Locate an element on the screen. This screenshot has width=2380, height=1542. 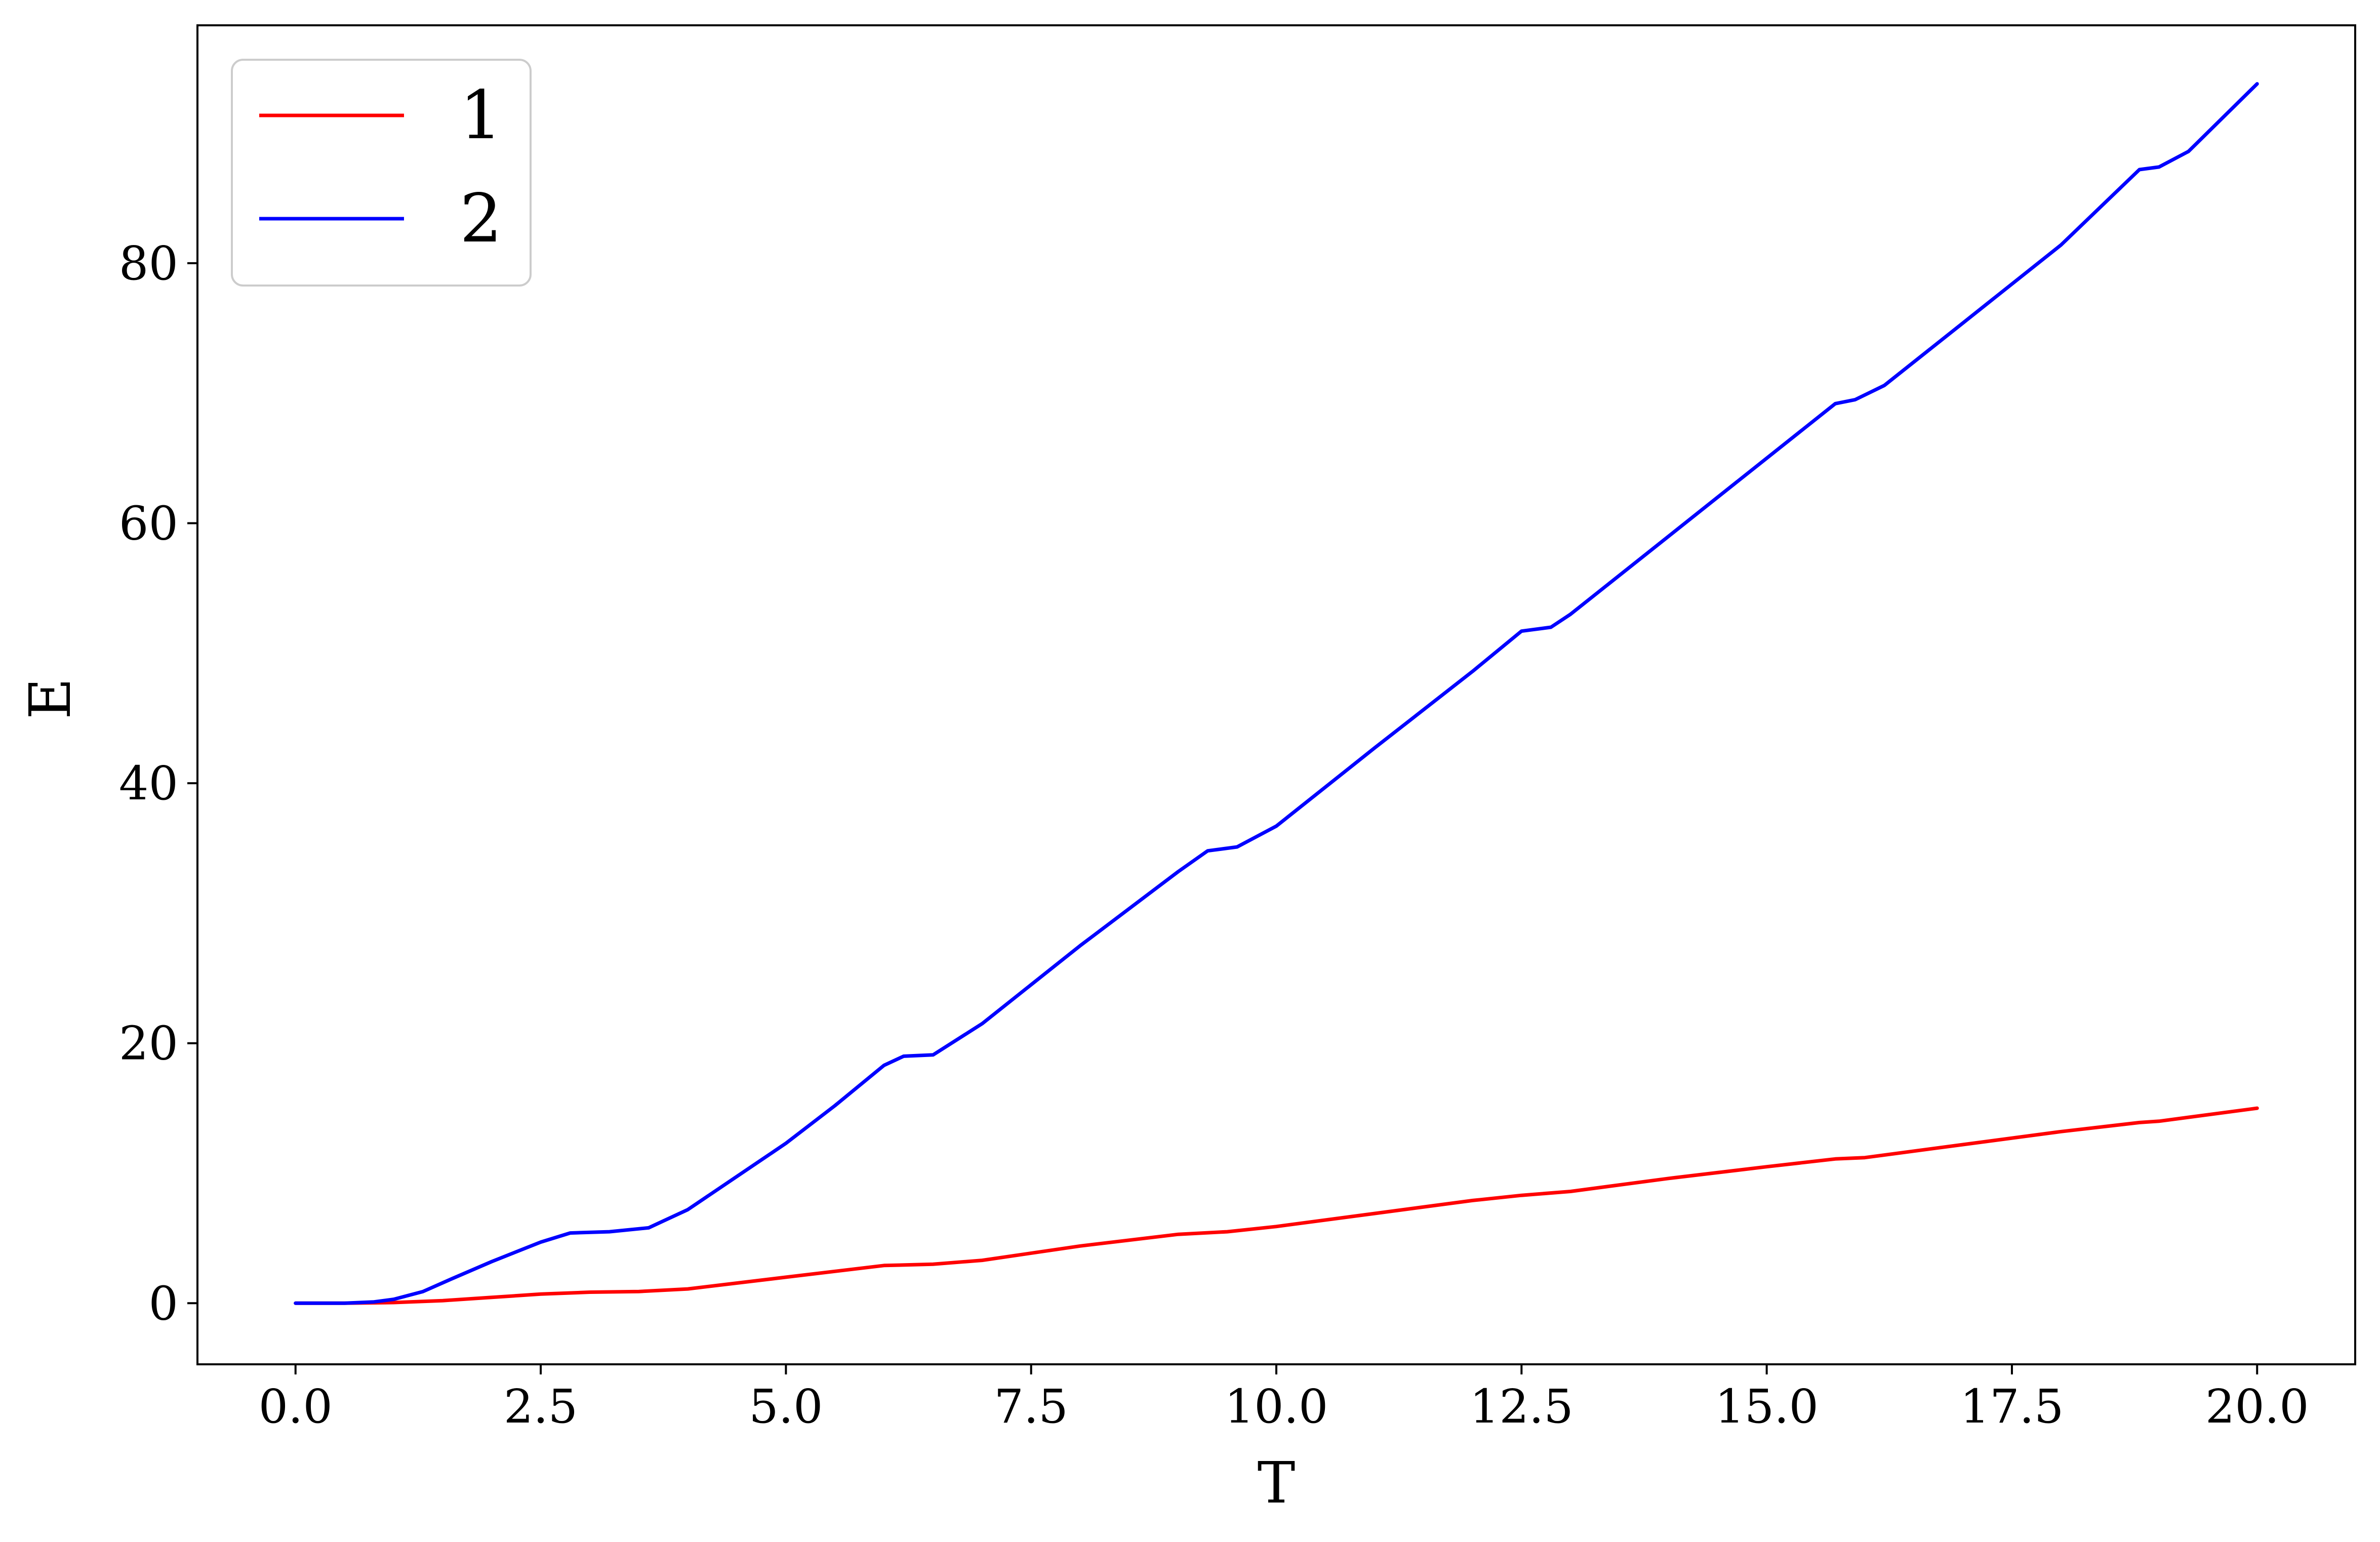
x-tick-label: 15.0 is located at coordinates (1767, 1407).